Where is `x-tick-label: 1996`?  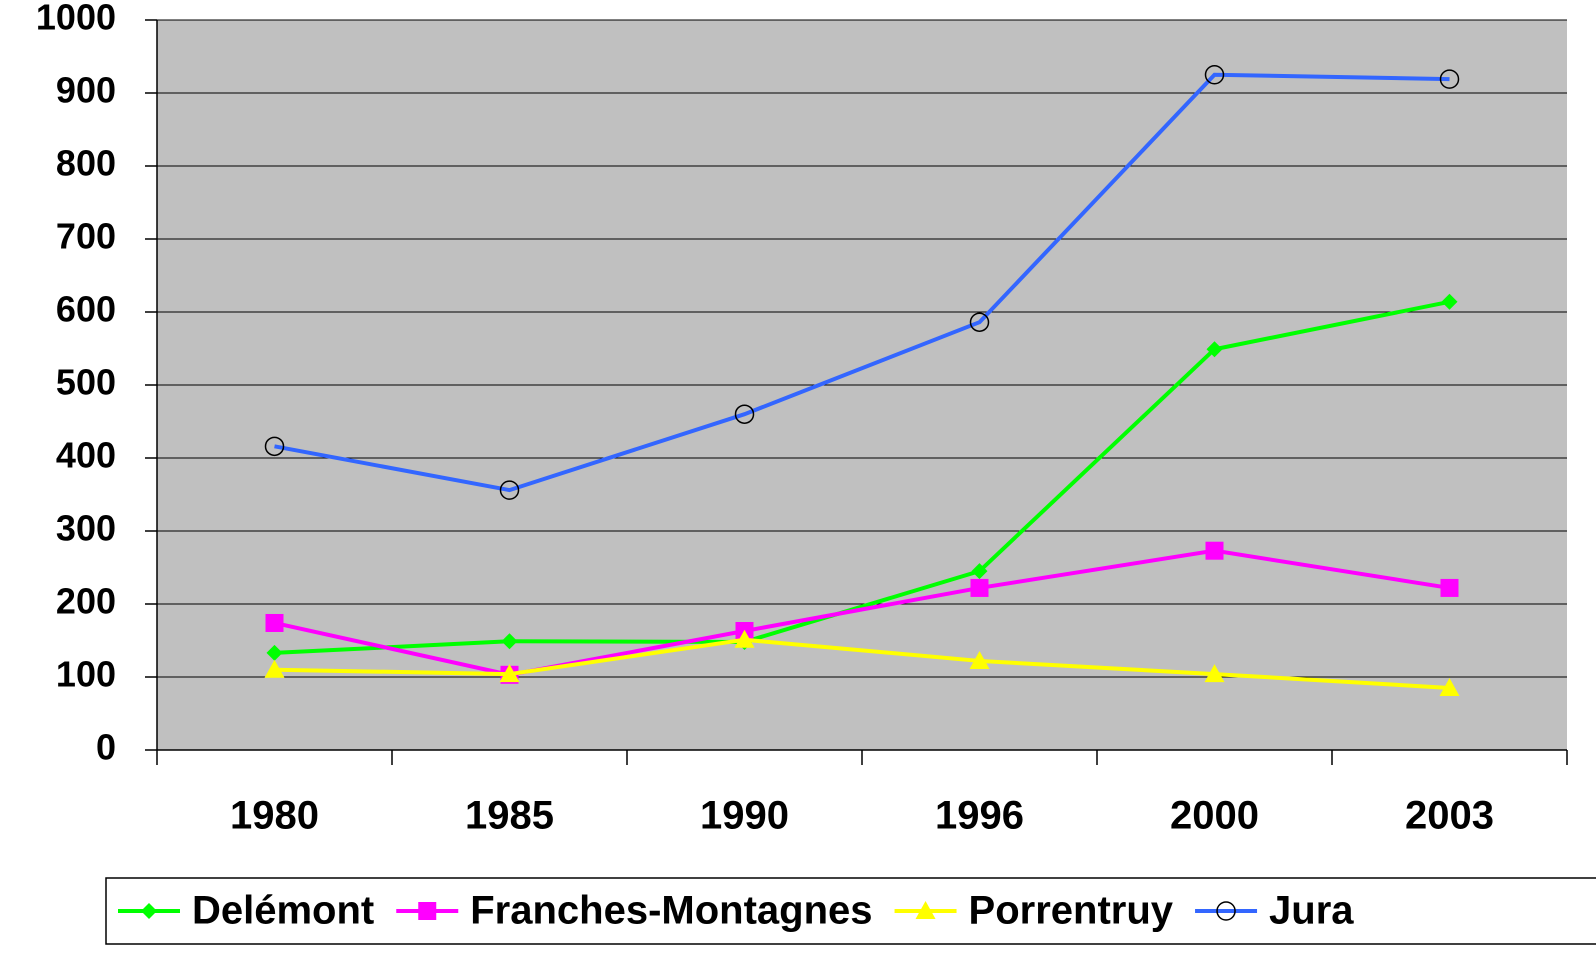 x-tick-label: 1996 is located at coordinates (979, 816).